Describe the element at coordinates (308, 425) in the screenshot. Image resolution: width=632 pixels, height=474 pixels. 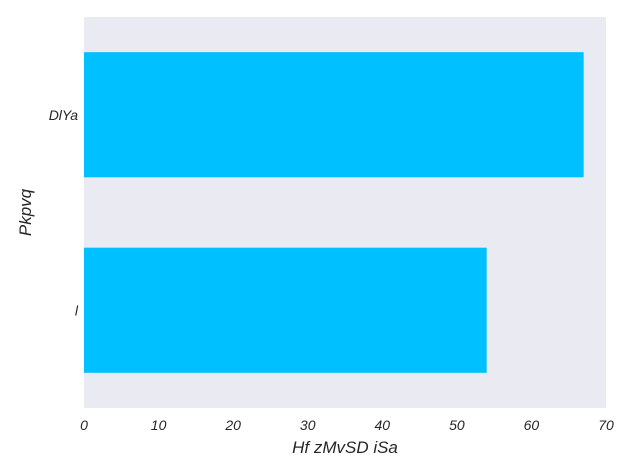
I see `x-tick-label: 30` at that location.